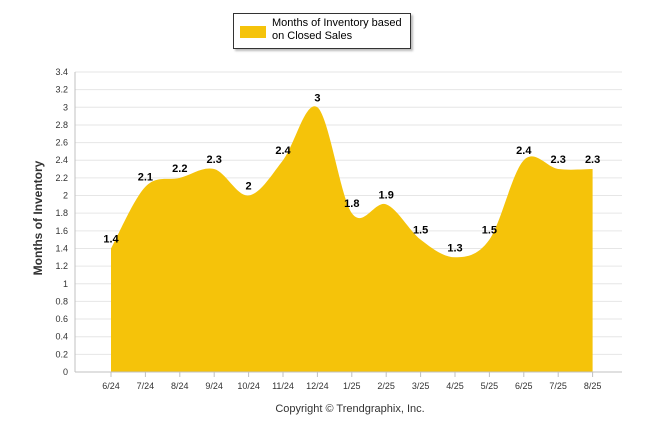 Image resolution: width=646 pixels, height=434 pixels. What do you see at coordinates (61, 72) in the screenshot?
I see `y-tick-label: 3.4` at bounding box center [61, 72].